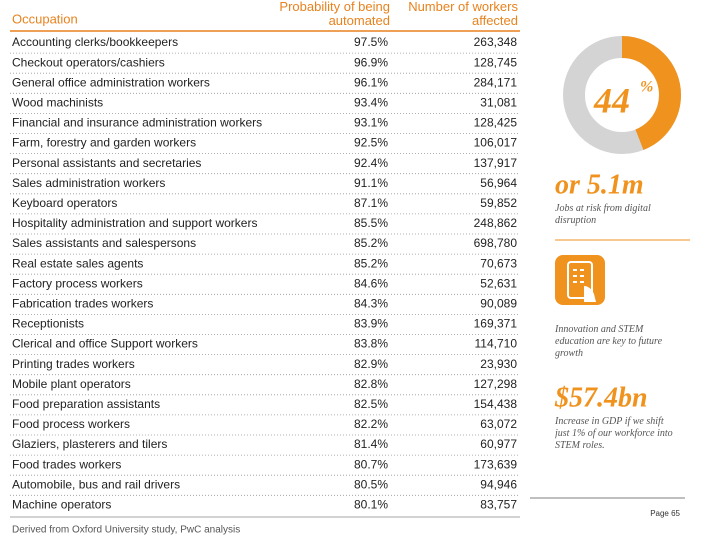 This screenshot has width=720, height=540. What do you see at coordinates (496, 42) in the screenshot?
I see `workers: 263,348` at bounding box center [496, 42].